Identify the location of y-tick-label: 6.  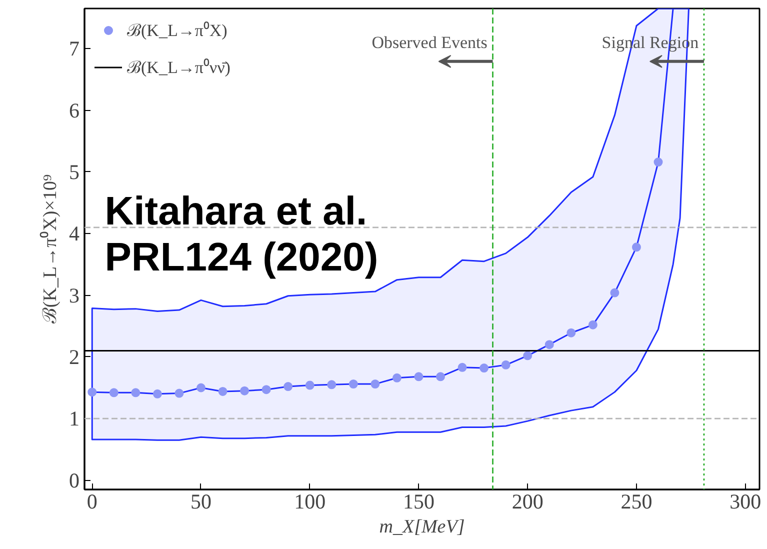
(74, 110).